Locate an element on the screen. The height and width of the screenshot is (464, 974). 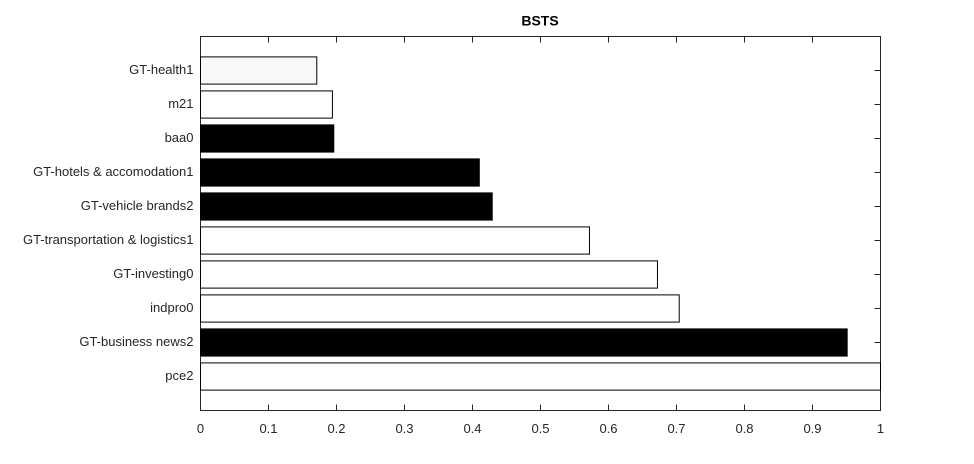
x-tick-label: 1 is located at coordinates (880, 428).